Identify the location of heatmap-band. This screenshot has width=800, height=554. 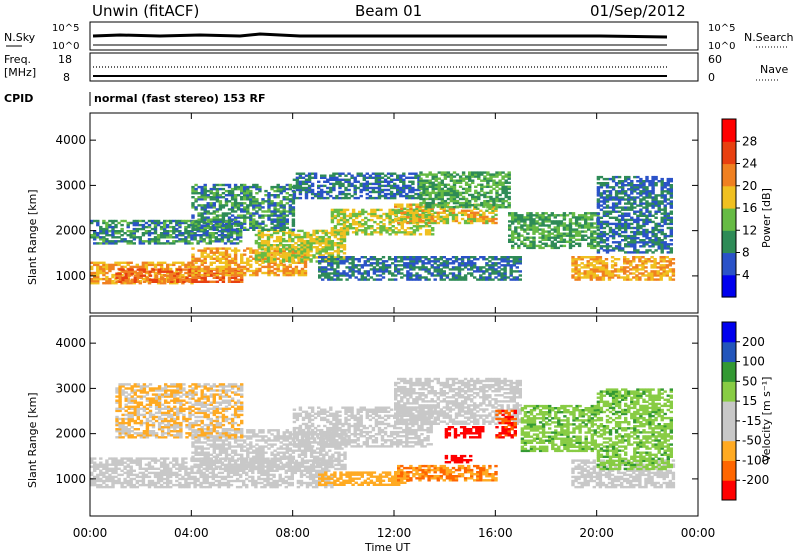
(420, 268).